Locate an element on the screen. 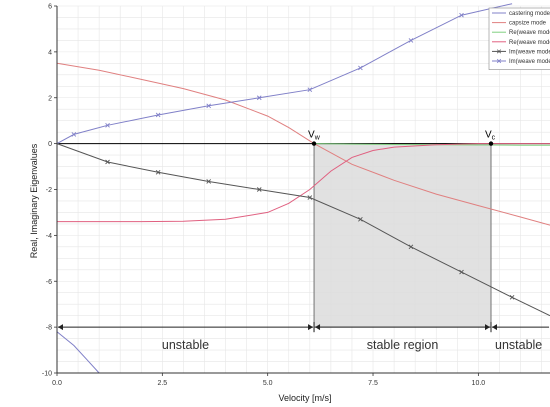 The image size is (550, 407). legend-box is located at coordinates (519, 38).